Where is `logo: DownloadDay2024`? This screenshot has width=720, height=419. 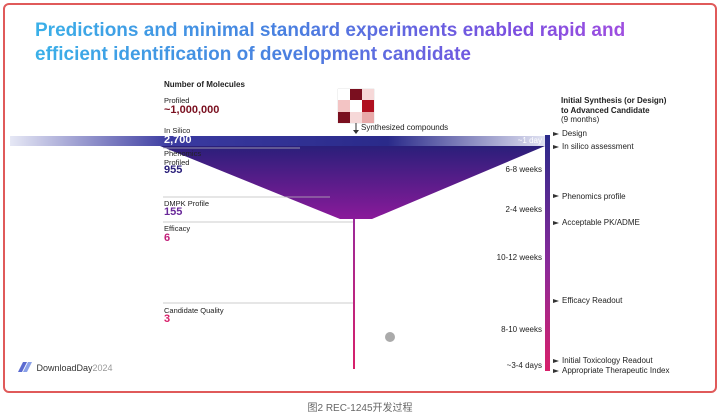 logo: DownloadDay2024 is located at coordinates (65, 367).